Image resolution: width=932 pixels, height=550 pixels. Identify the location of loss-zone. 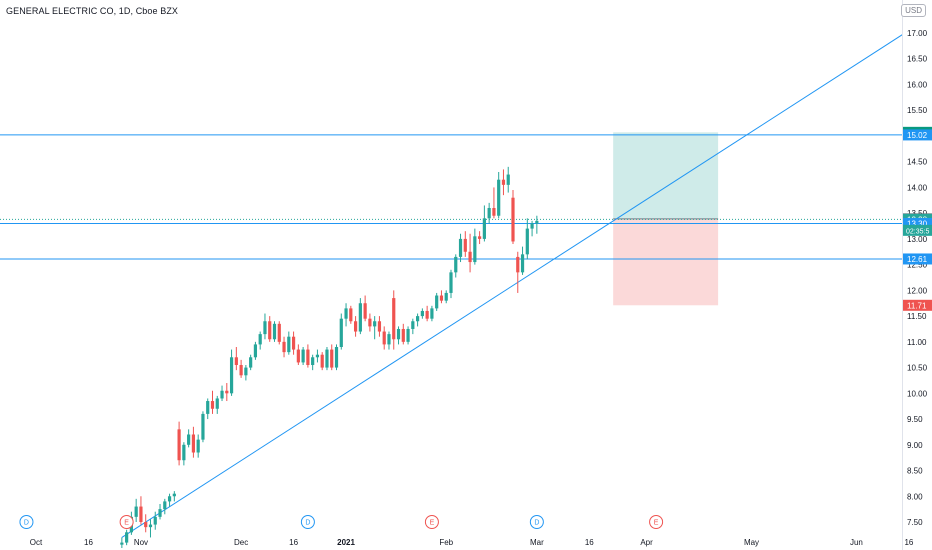
(666, 262).